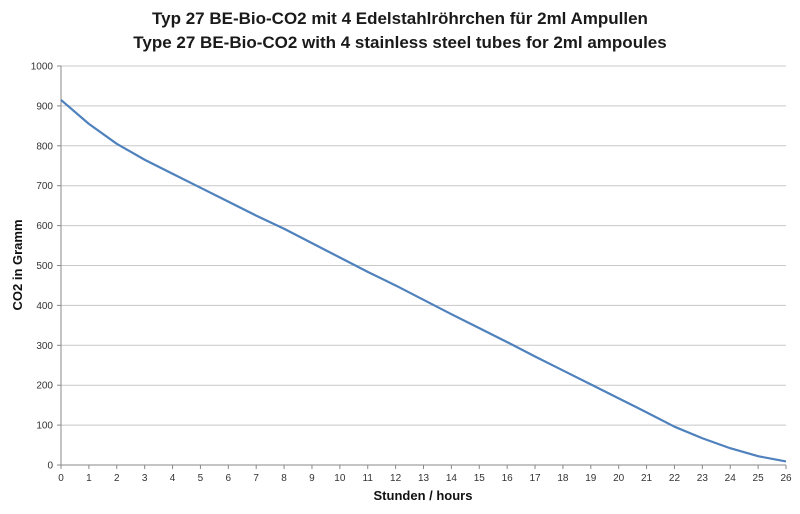  Describe the element at coordinates (368, 478) in the screenshot. I see `x-tick-label: 11` at that location.